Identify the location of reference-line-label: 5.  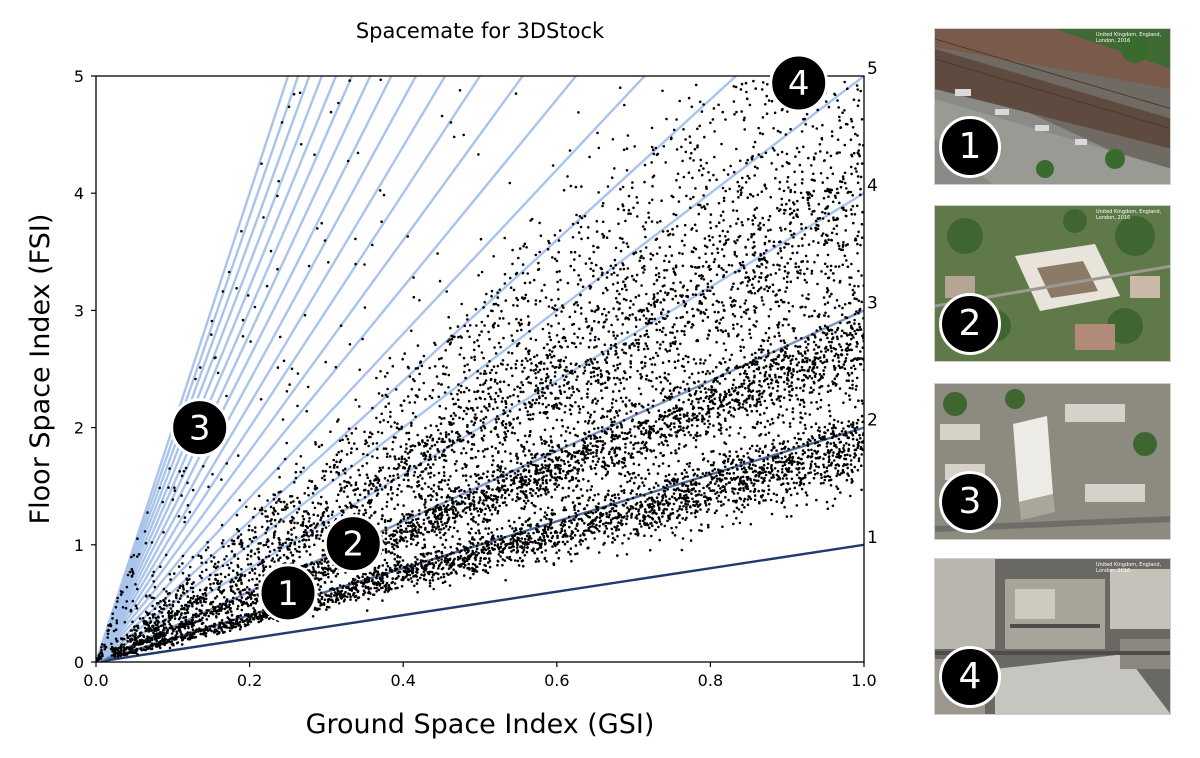
(872, 69).